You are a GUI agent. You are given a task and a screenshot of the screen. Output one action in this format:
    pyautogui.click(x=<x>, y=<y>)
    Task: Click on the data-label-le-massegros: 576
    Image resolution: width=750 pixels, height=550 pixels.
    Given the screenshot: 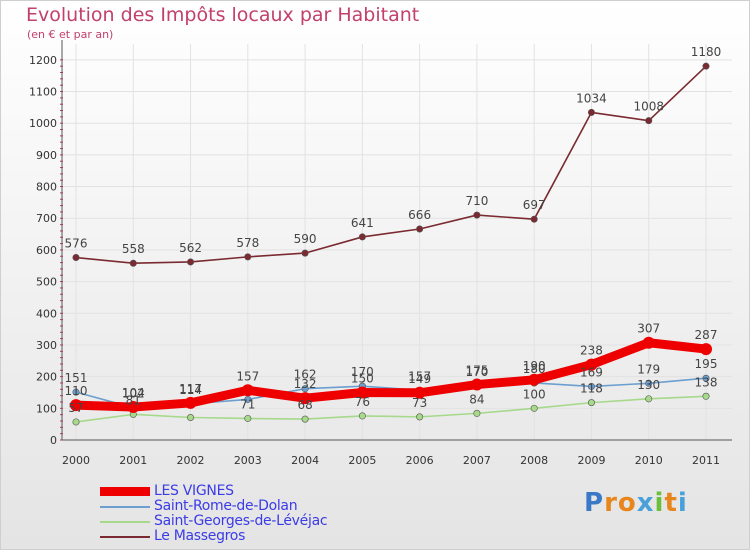 What is the action you would take?
    pyautogui.click(x=76, y=244)
    